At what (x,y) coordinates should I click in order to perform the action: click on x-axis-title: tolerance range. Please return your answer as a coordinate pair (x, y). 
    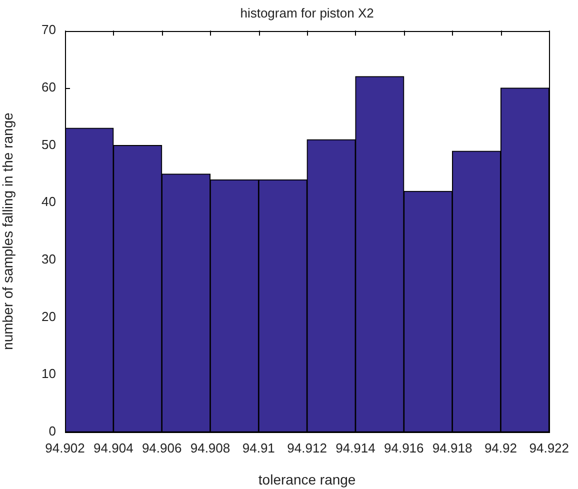
    Looking at the image, I should click on (307, 479).